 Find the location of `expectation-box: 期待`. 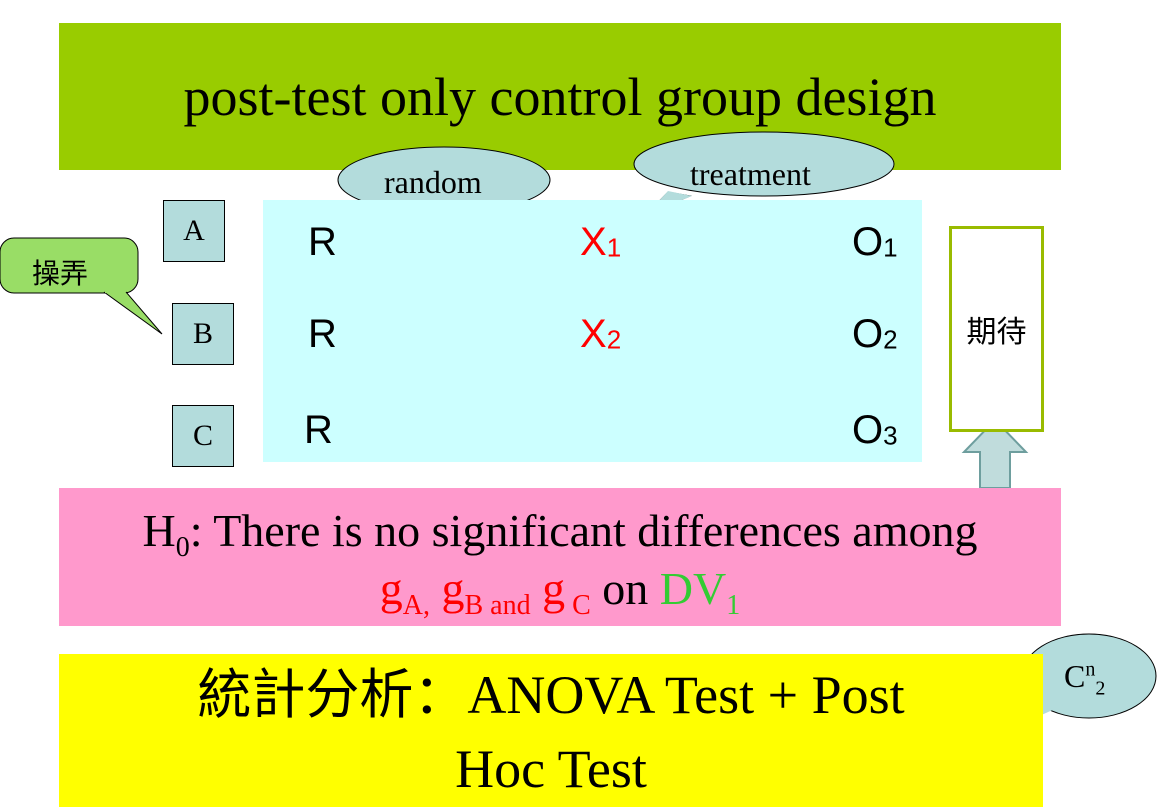

expectation-box: 期待 is located at coordinates (996, 329).